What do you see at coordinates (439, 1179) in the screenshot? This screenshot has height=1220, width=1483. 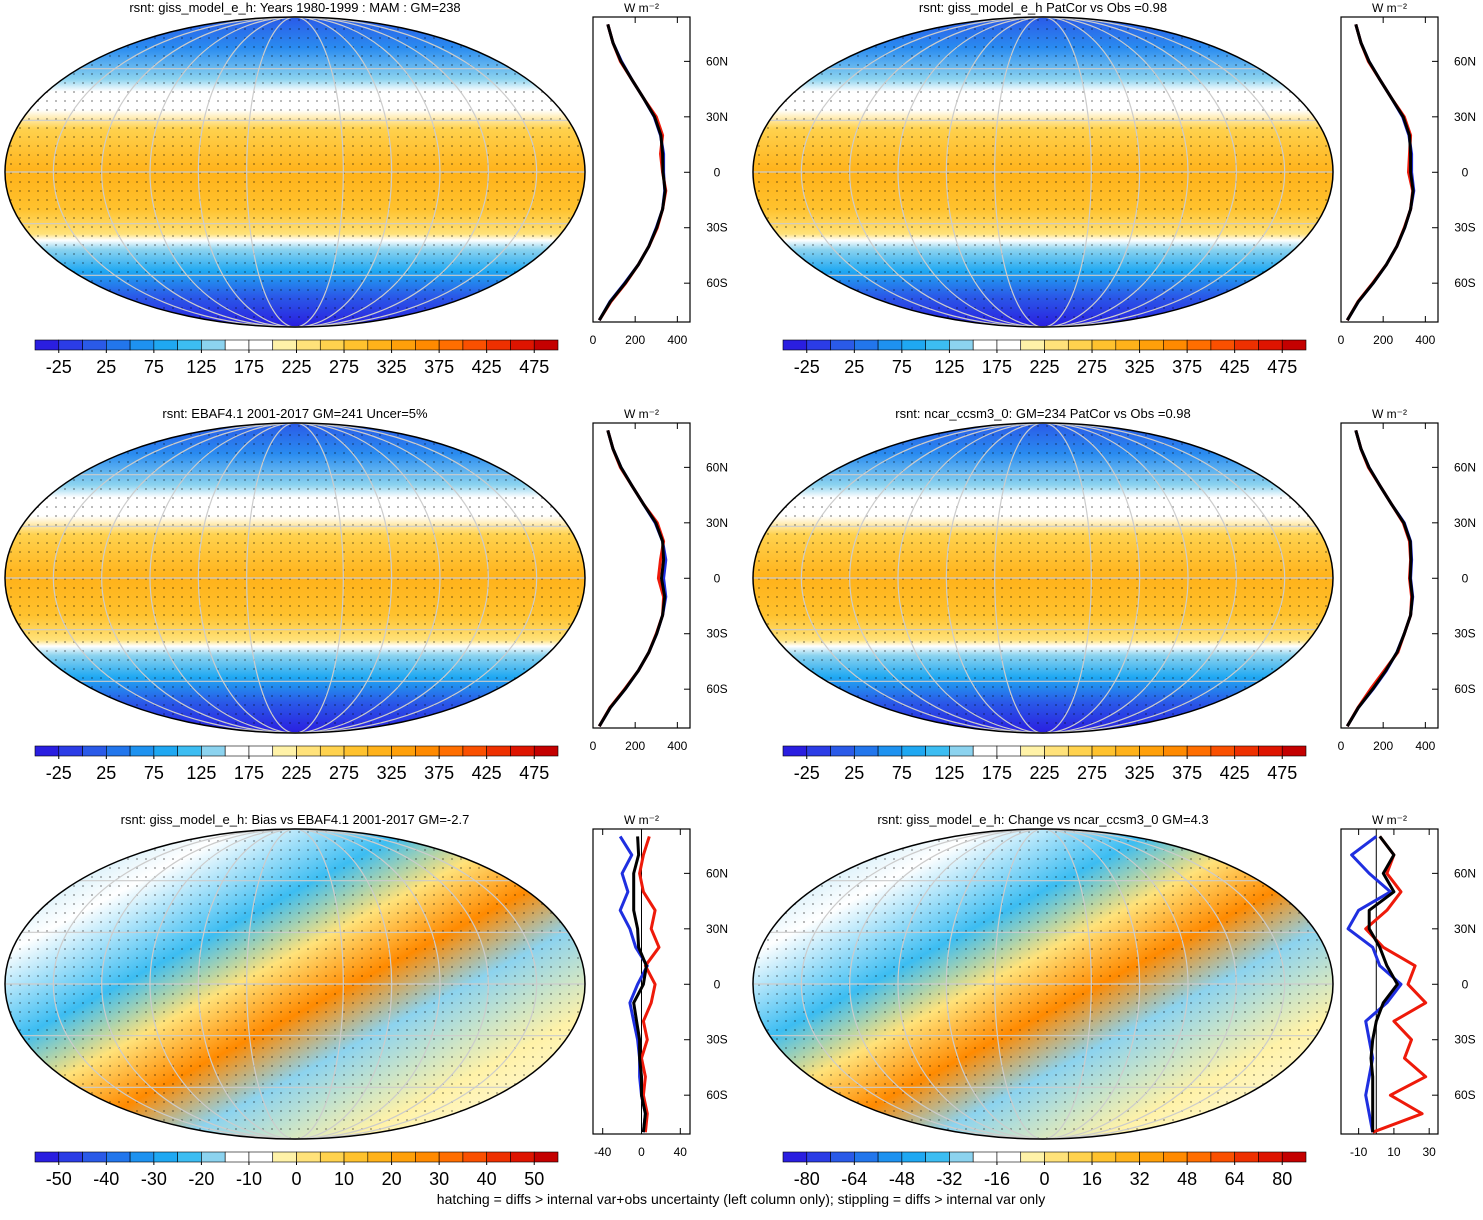 I see `colorbar-label: 30` at bounding box center [439, 1179].